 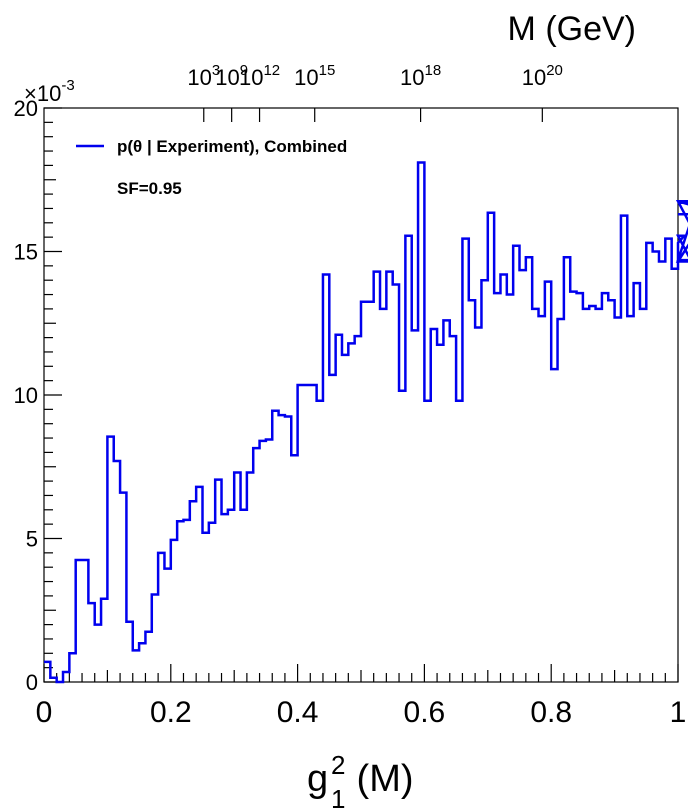 I want to click on y-tick-label: 10, so click(x=26, y=395).